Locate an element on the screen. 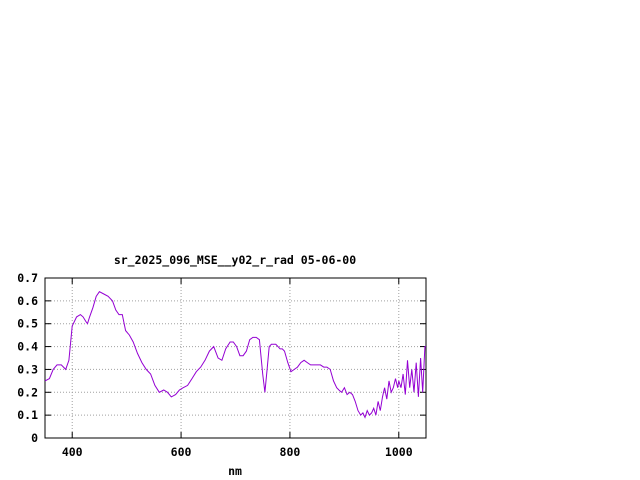 The height and width of the screenshot is (480, 640). y-tick-label: 0.5 is located at coordinates (27, 324).